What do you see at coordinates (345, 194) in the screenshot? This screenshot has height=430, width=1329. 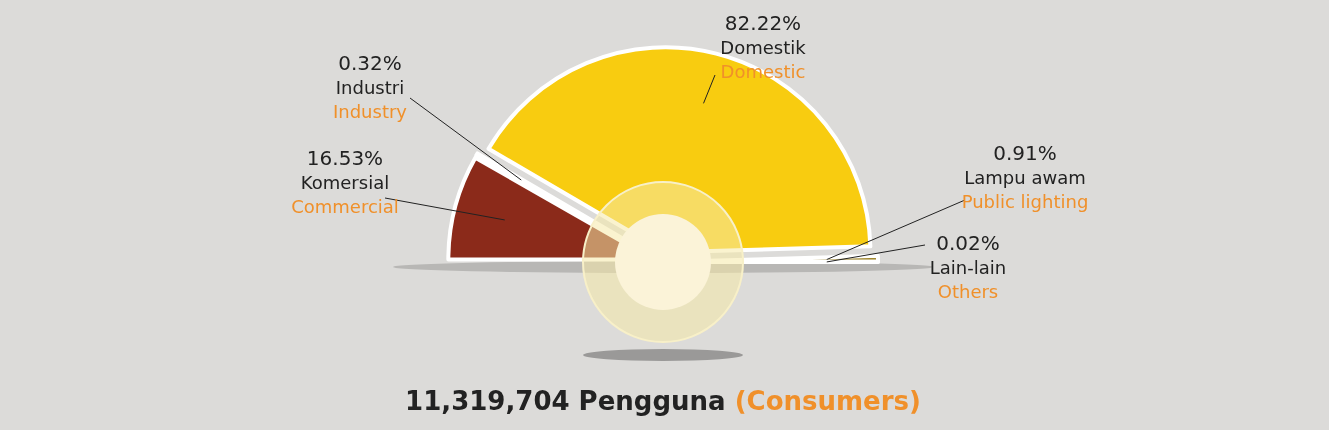 I see `slice-label: Komersial Commercial` at bounding box center [345, 194].